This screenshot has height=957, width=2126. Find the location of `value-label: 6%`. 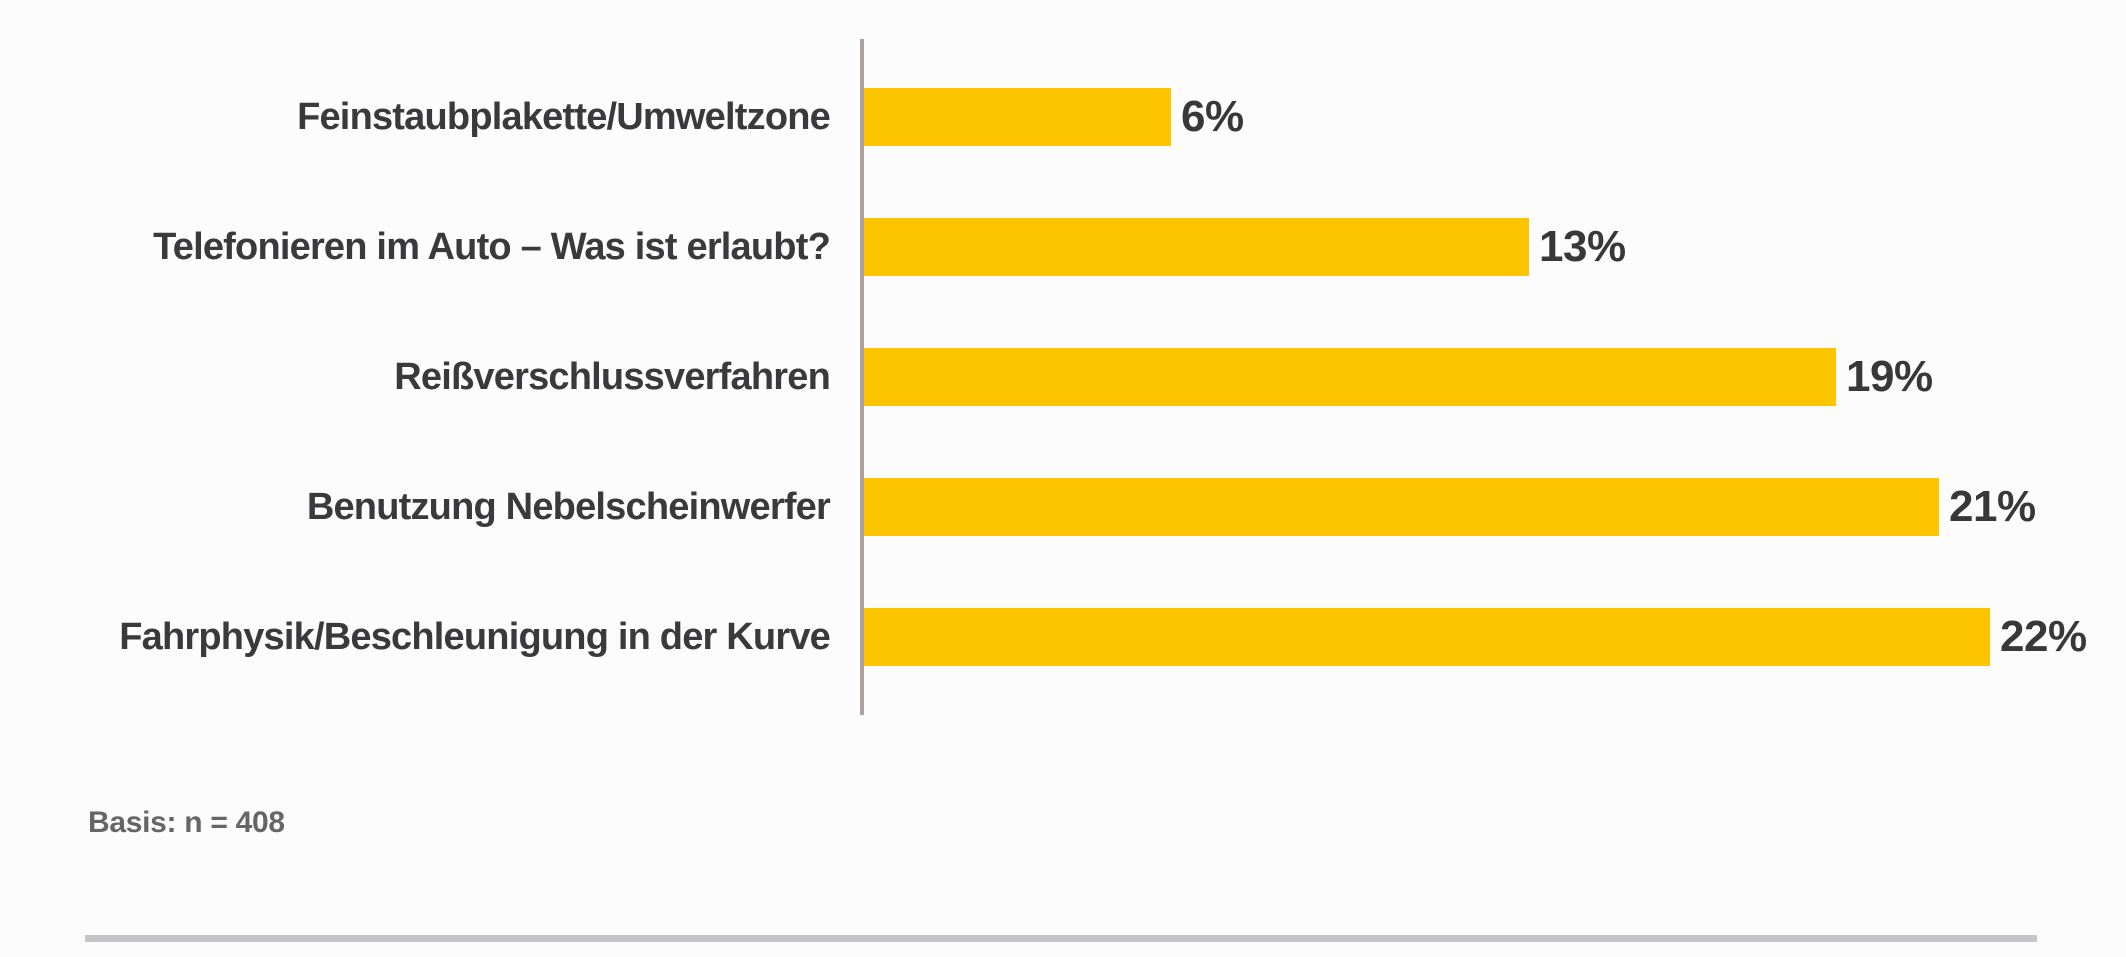

value-label: 6% is located at coordinates (1212, 116).